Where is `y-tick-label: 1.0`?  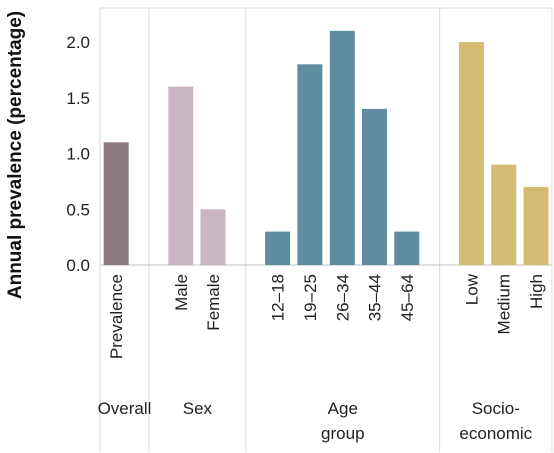
y-tick-label: 1.0 is located at coordinates (78, 154).